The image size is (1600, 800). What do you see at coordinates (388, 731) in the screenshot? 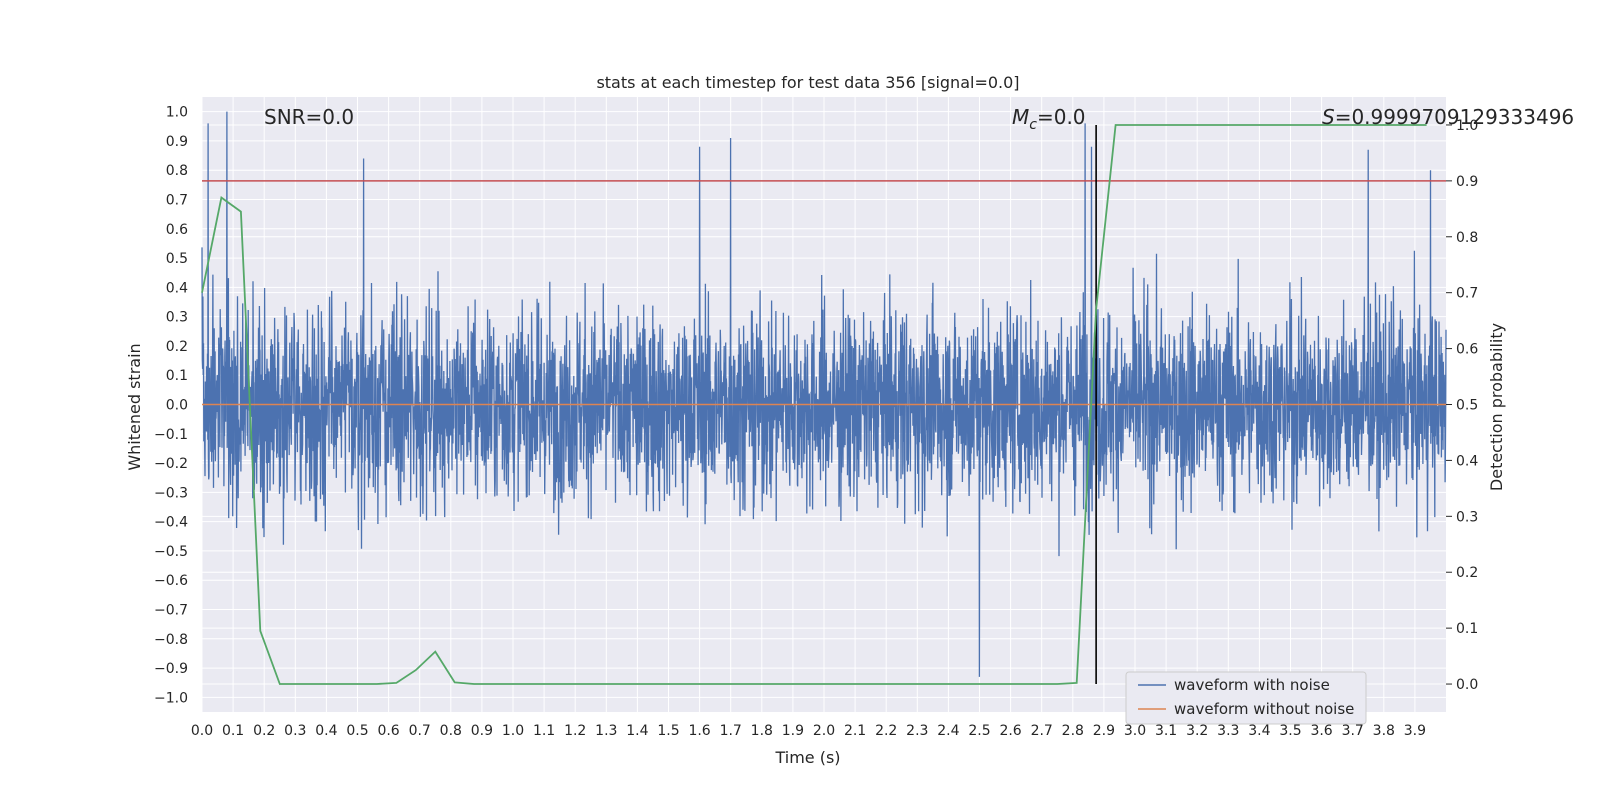
I see `x-tick-label: 0.6` at bounding box center [388, 731].